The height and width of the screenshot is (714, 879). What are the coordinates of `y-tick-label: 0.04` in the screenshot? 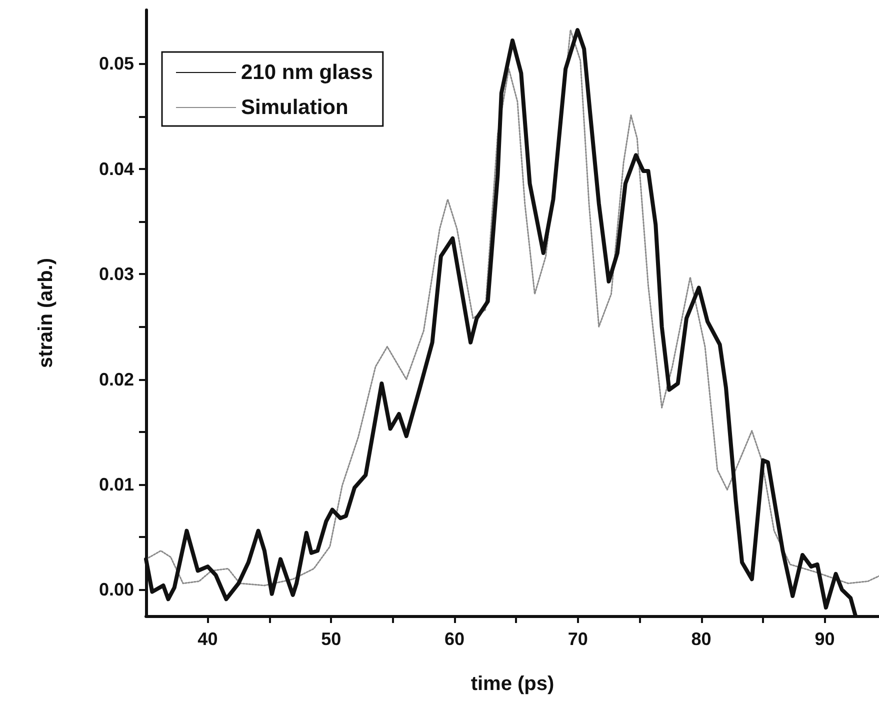 It's located at (116, 168).